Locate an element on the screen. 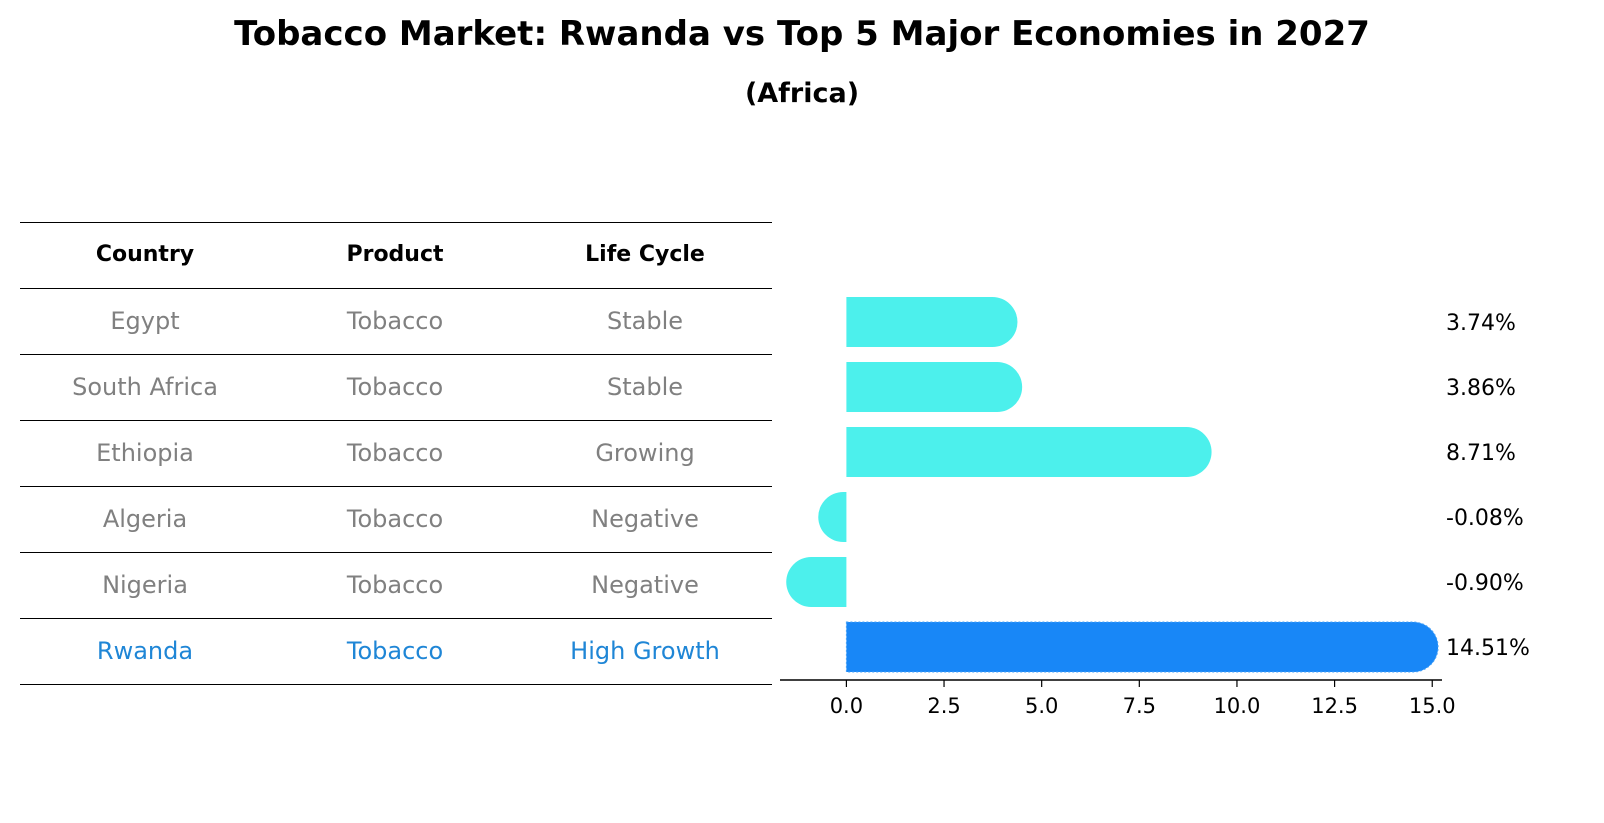  bar-ethiopia is located at coordinates (1029, 452).